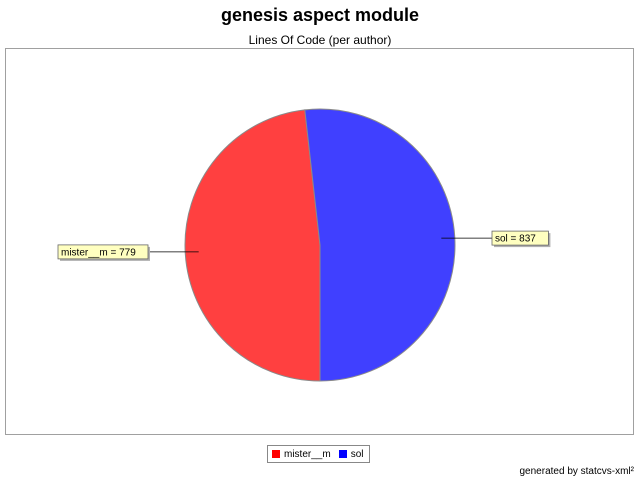 The height and width of the screenshot is (480, 640). I want to click on data-label-sol: sol = 837, so click(515, 239).